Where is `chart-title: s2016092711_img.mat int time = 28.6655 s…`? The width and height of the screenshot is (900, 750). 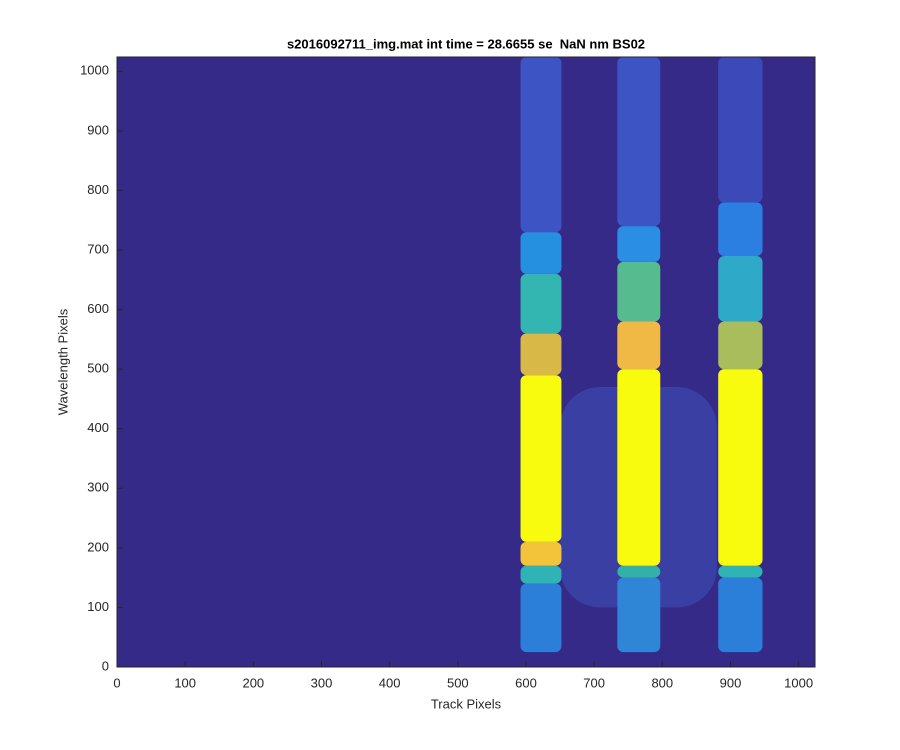 chart-title: s2016092711_img.mat int time = 28.6655 s… is located at coordinates (466, 43).